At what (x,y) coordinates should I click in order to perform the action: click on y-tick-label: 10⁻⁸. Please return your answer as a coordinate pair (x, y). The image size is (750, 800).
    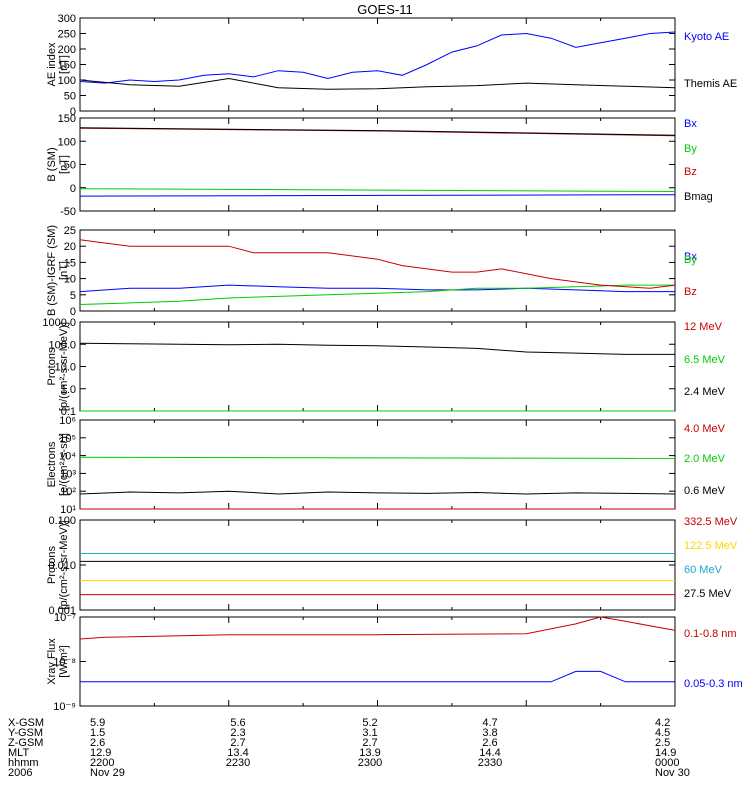
    Looking at the image, I should click on (64, 663).